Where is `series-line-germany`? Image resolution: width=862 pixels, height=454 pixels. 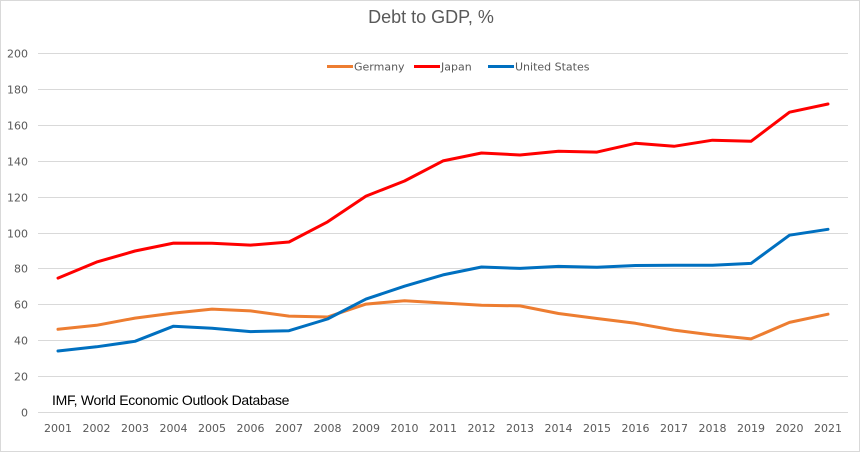
series-line-germany is located at coordinates (443, 320).